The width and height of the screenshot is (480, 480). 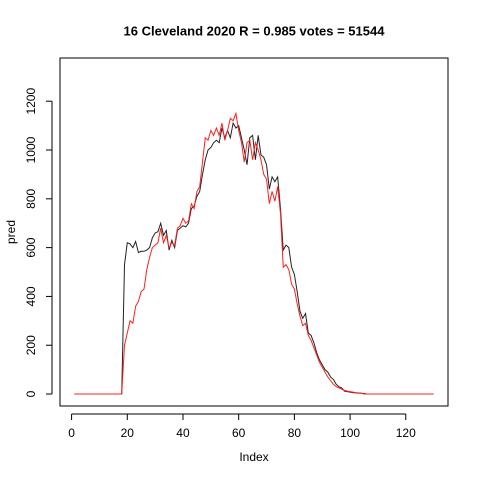 What do you see at coordinates (31, 101) in the screenshot?
I see `y-tick-label: 1200` at bounding box center [31, 101].